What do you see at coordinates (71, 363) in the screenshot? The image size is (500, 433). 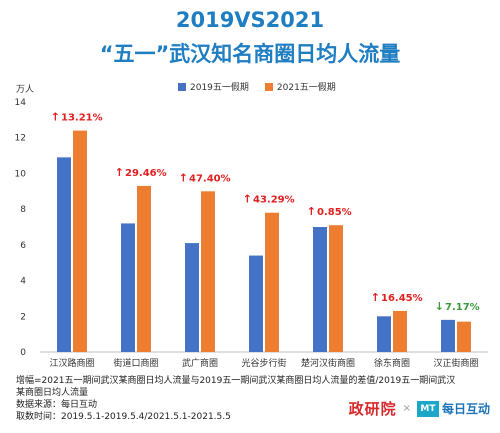 I see `x-tick-label: 江汉路商圈` at bounding box center [71, 363].